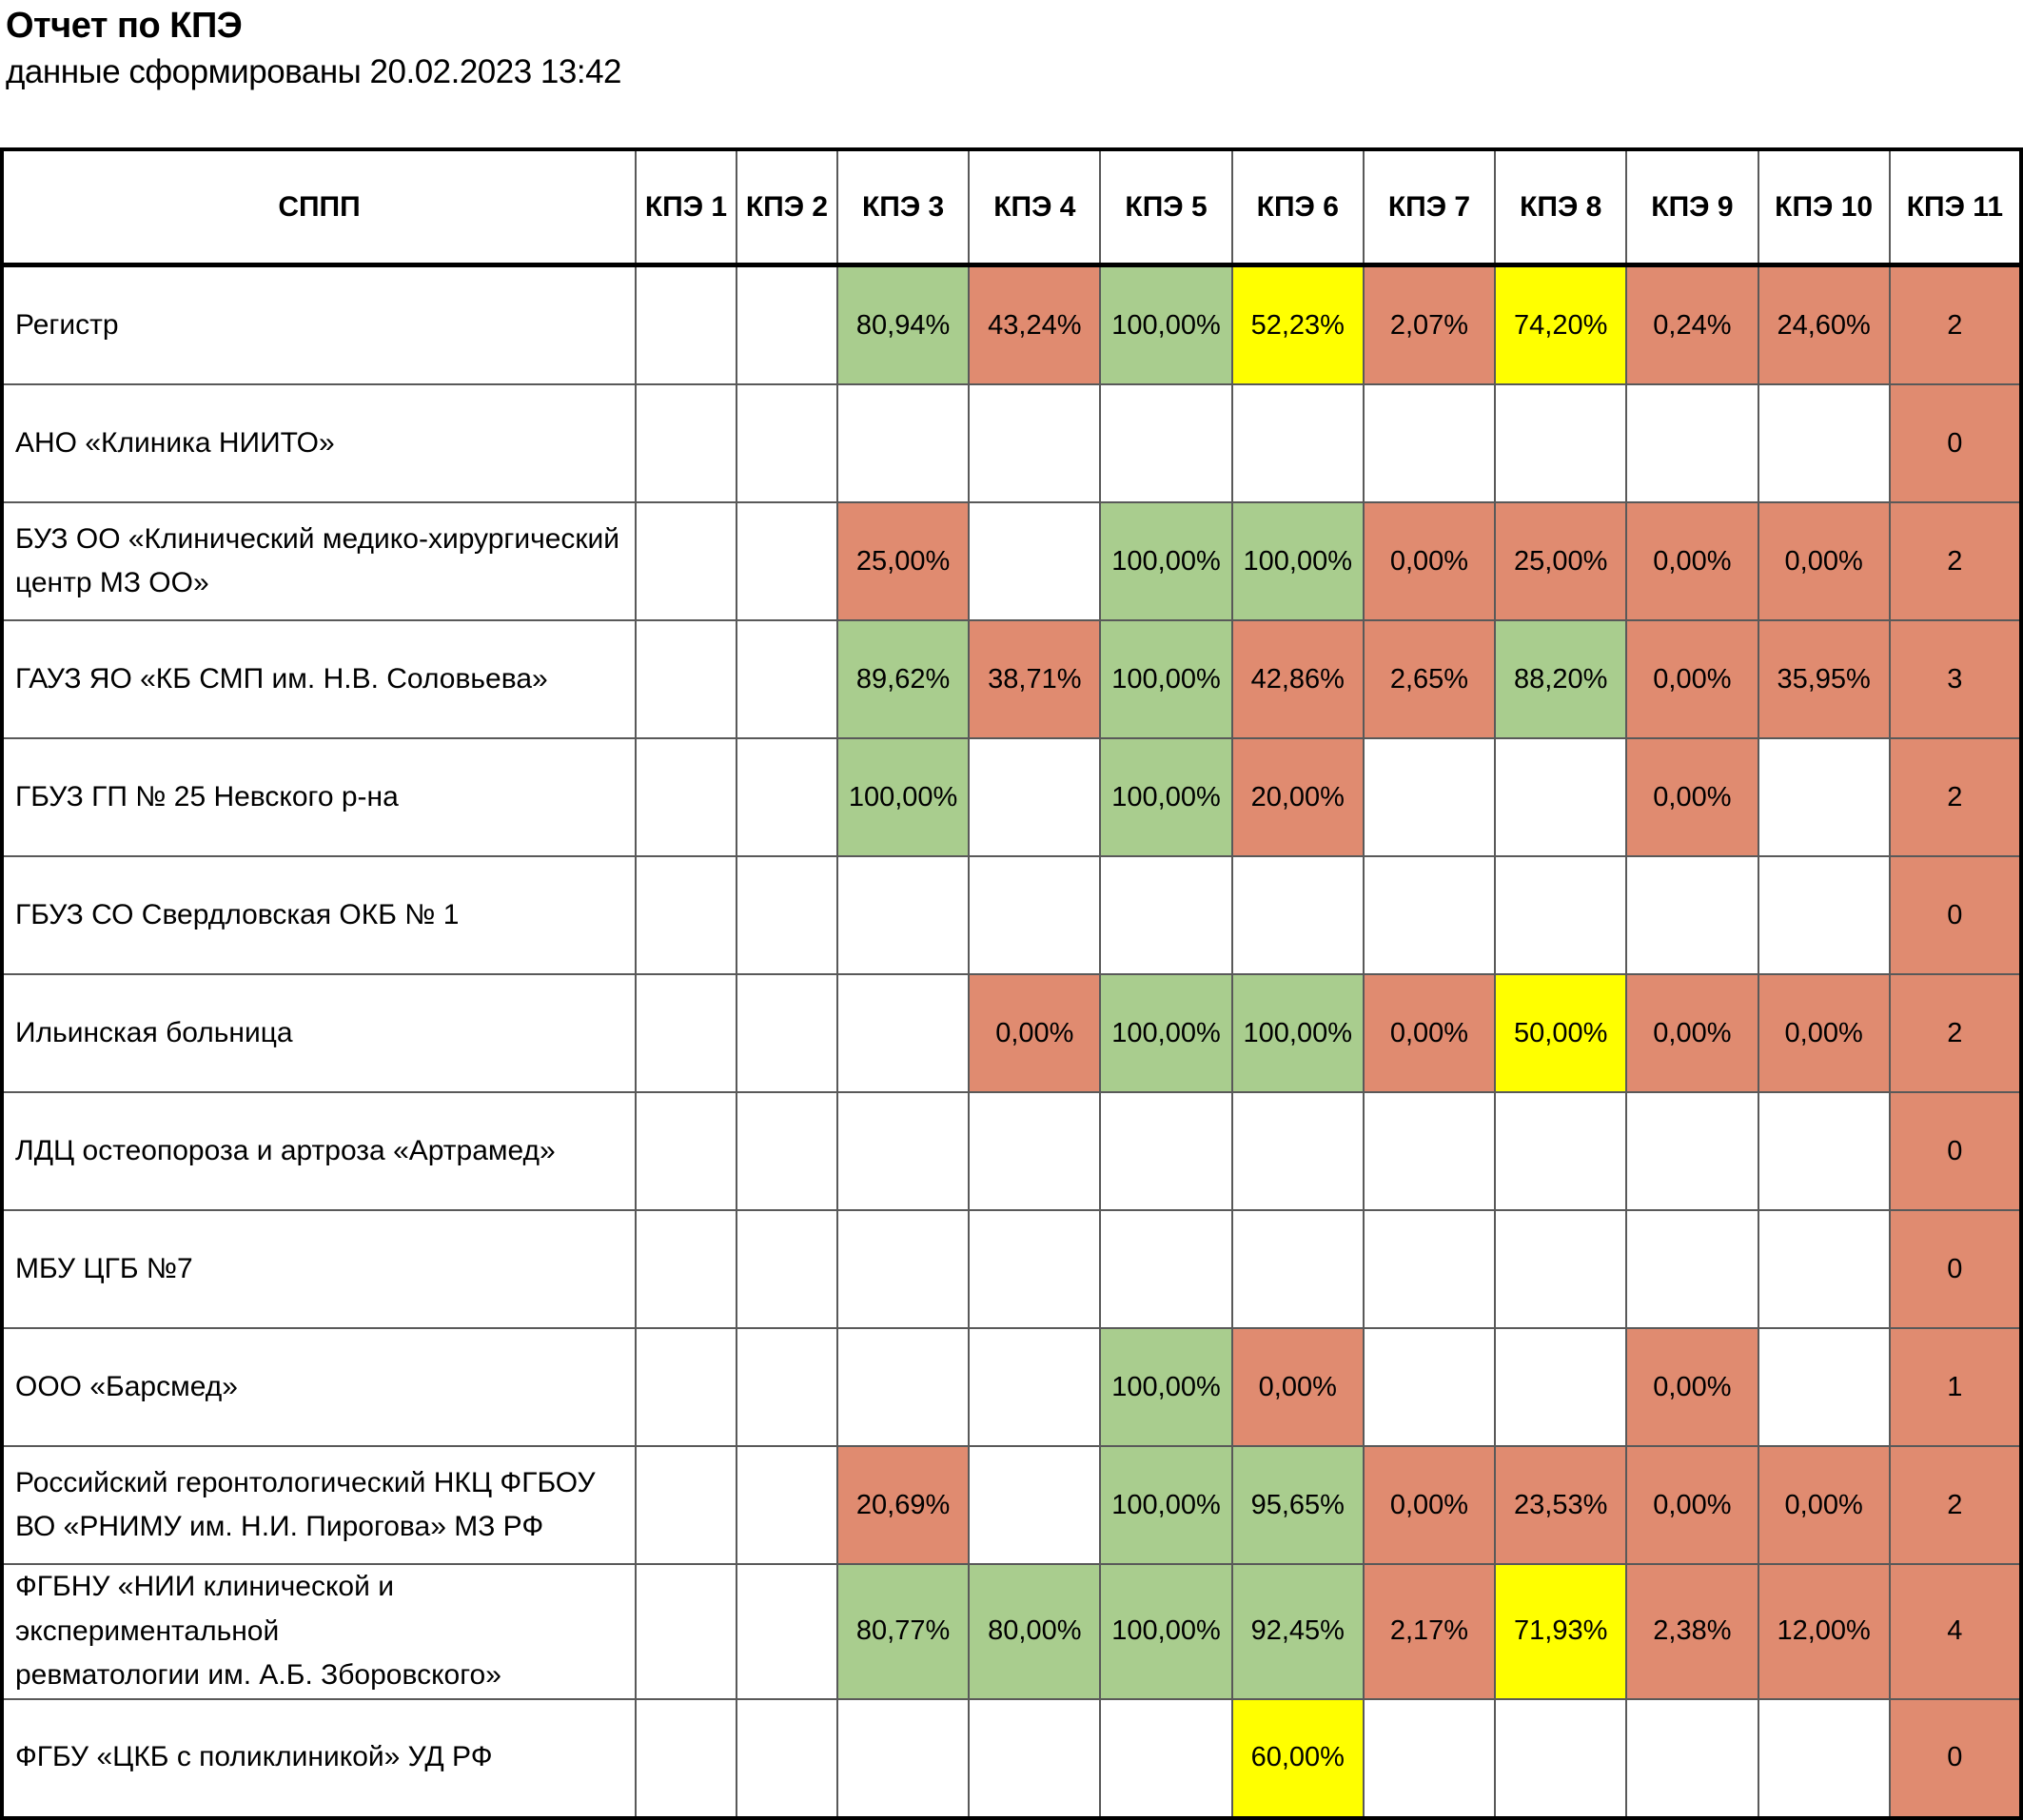 This screenshot has height=1820, width=2023. Describe the element at coordinates (903, 679) in the screenshot. I see `kpi-value-cell-3: 89,62%` at that location.